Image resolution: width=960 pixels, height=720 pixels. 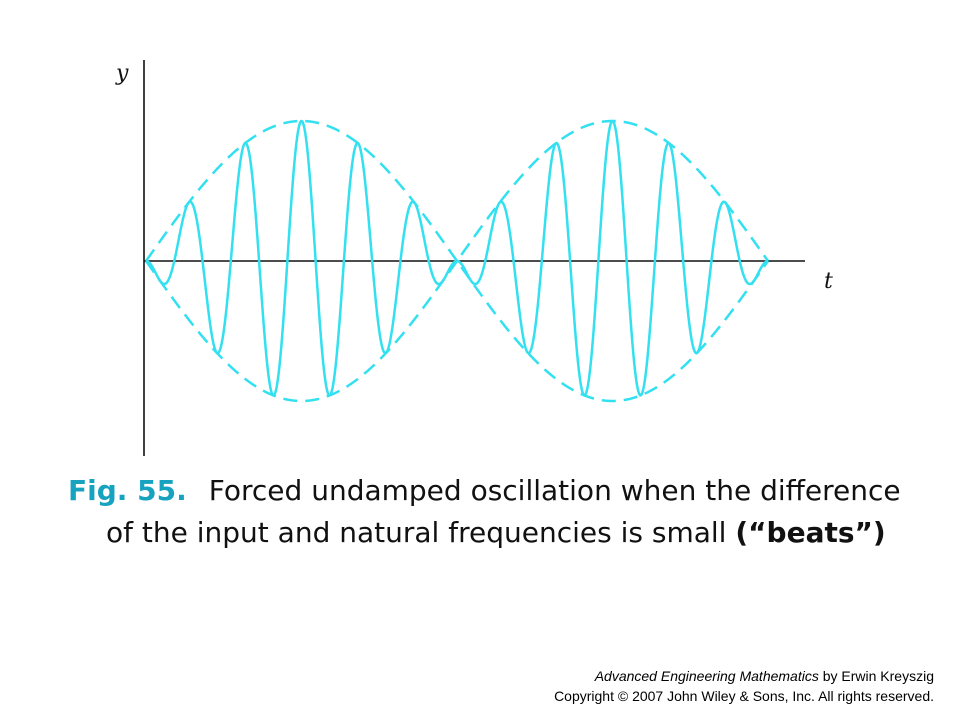 I want to click on book-title: Advanced Engineering Mathematics, so click(x=706, y=676).